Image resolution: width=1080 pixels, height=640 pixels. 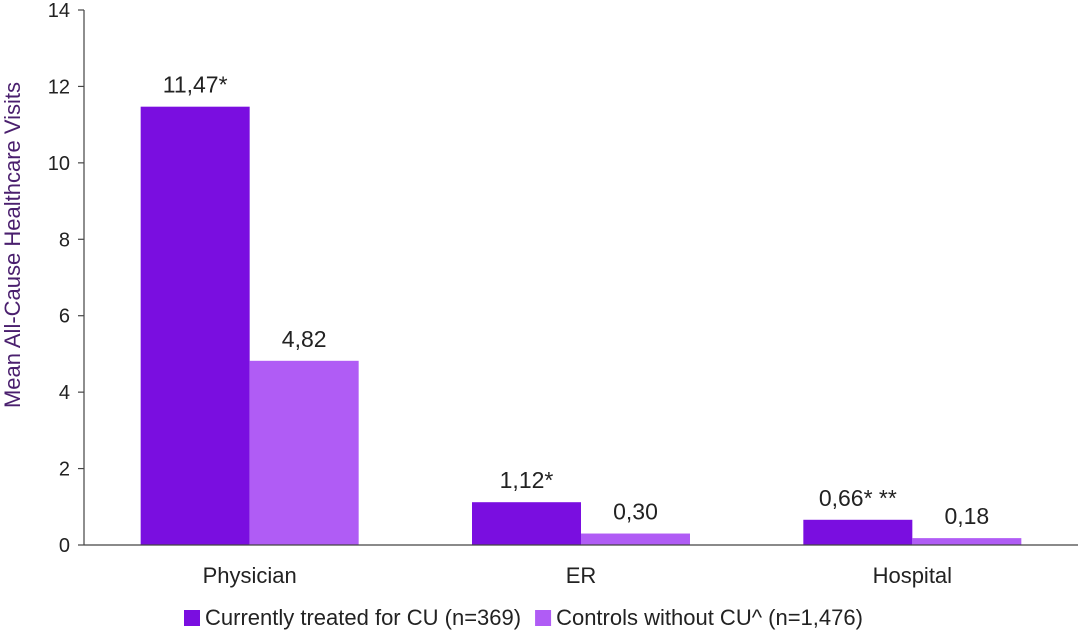 I want to click on data-label: 11,47*, so click(x=195, y=85).